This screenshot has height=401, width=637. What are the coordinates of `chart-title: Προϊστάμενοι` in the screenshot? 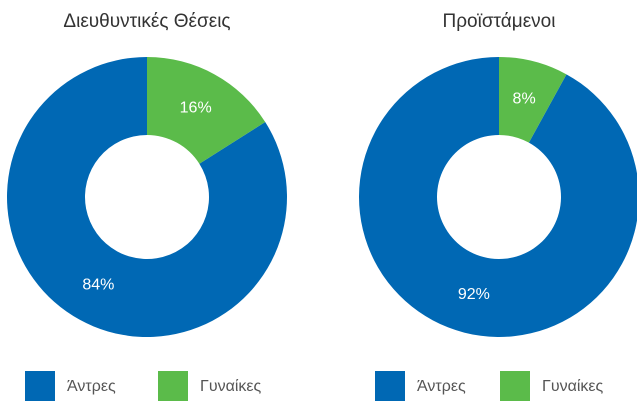 It's located at (499, 21).